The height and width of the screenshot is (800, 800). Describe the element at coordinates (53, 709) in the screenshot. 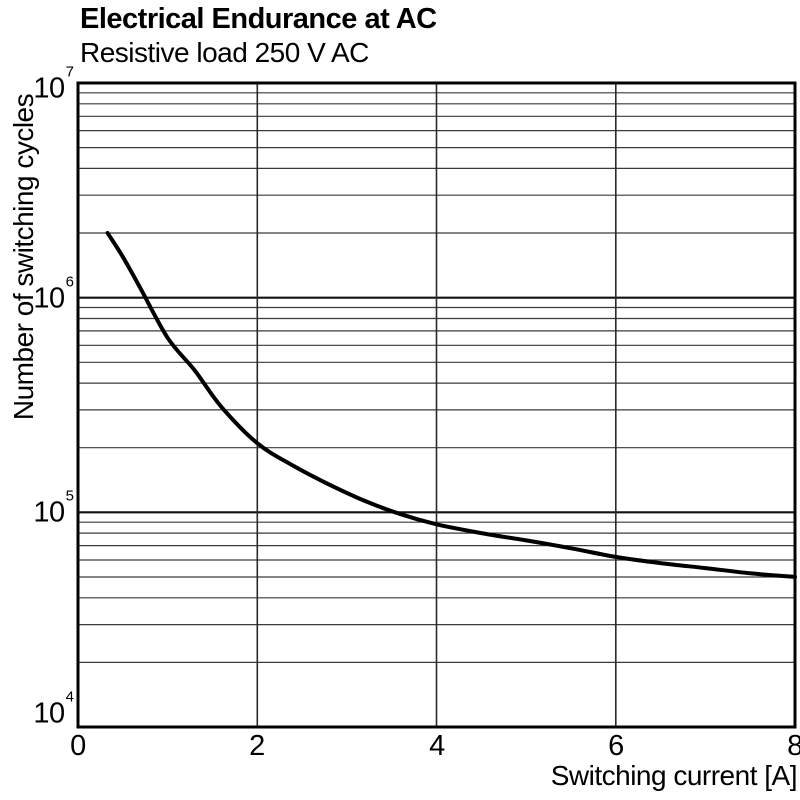

I see `y-tick-label-10e4: 10⁴` at that location.